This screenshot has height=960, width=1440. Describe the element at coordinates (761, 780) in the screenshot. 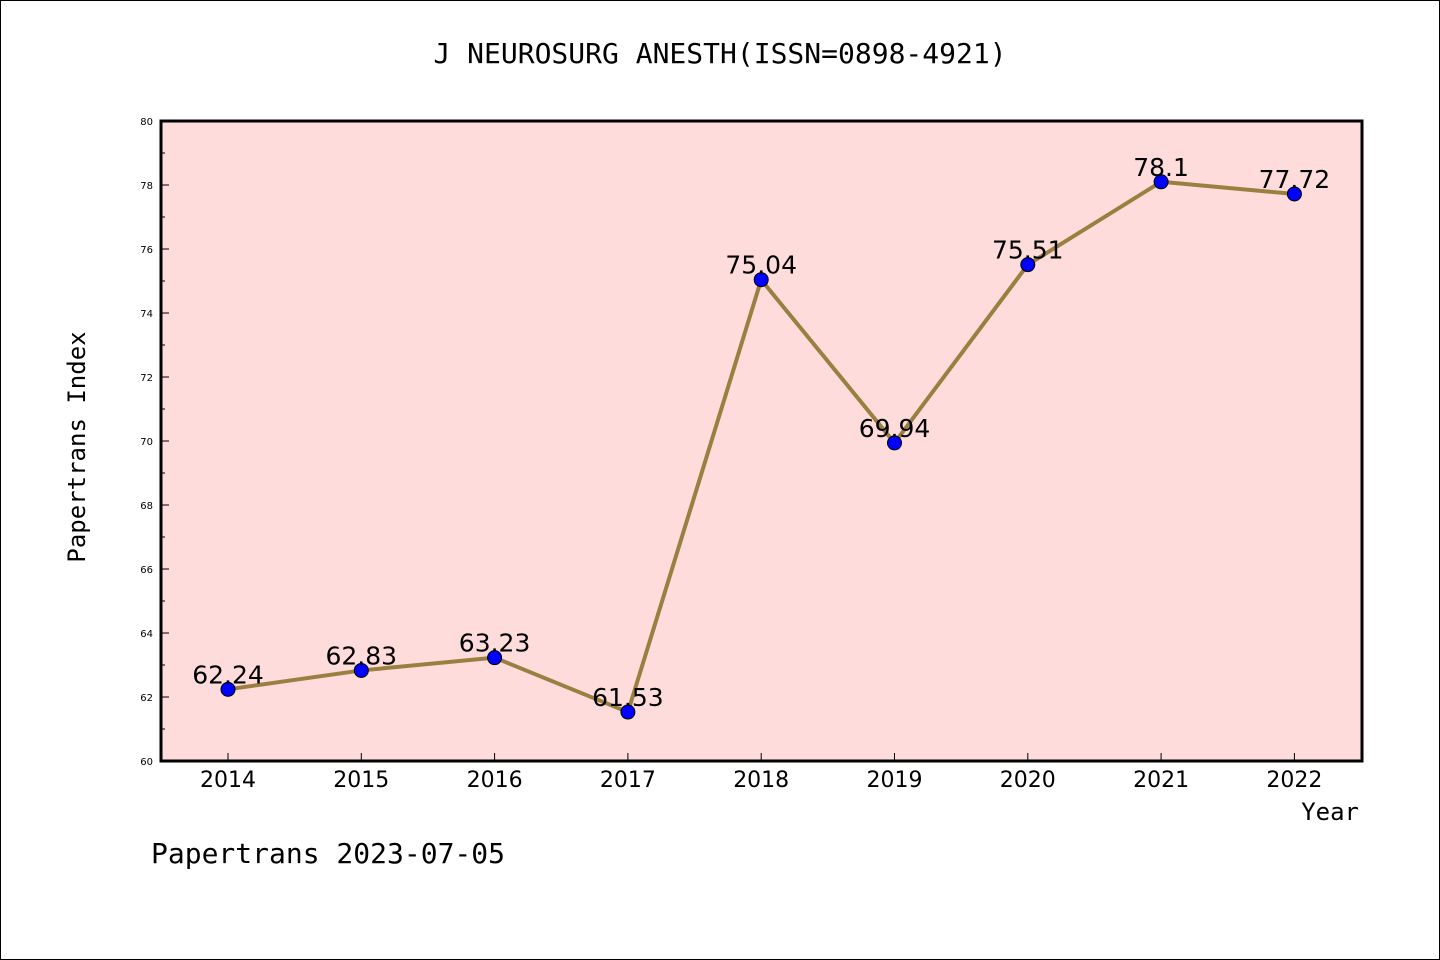

I see `x-tick-label: 2018` at that location.